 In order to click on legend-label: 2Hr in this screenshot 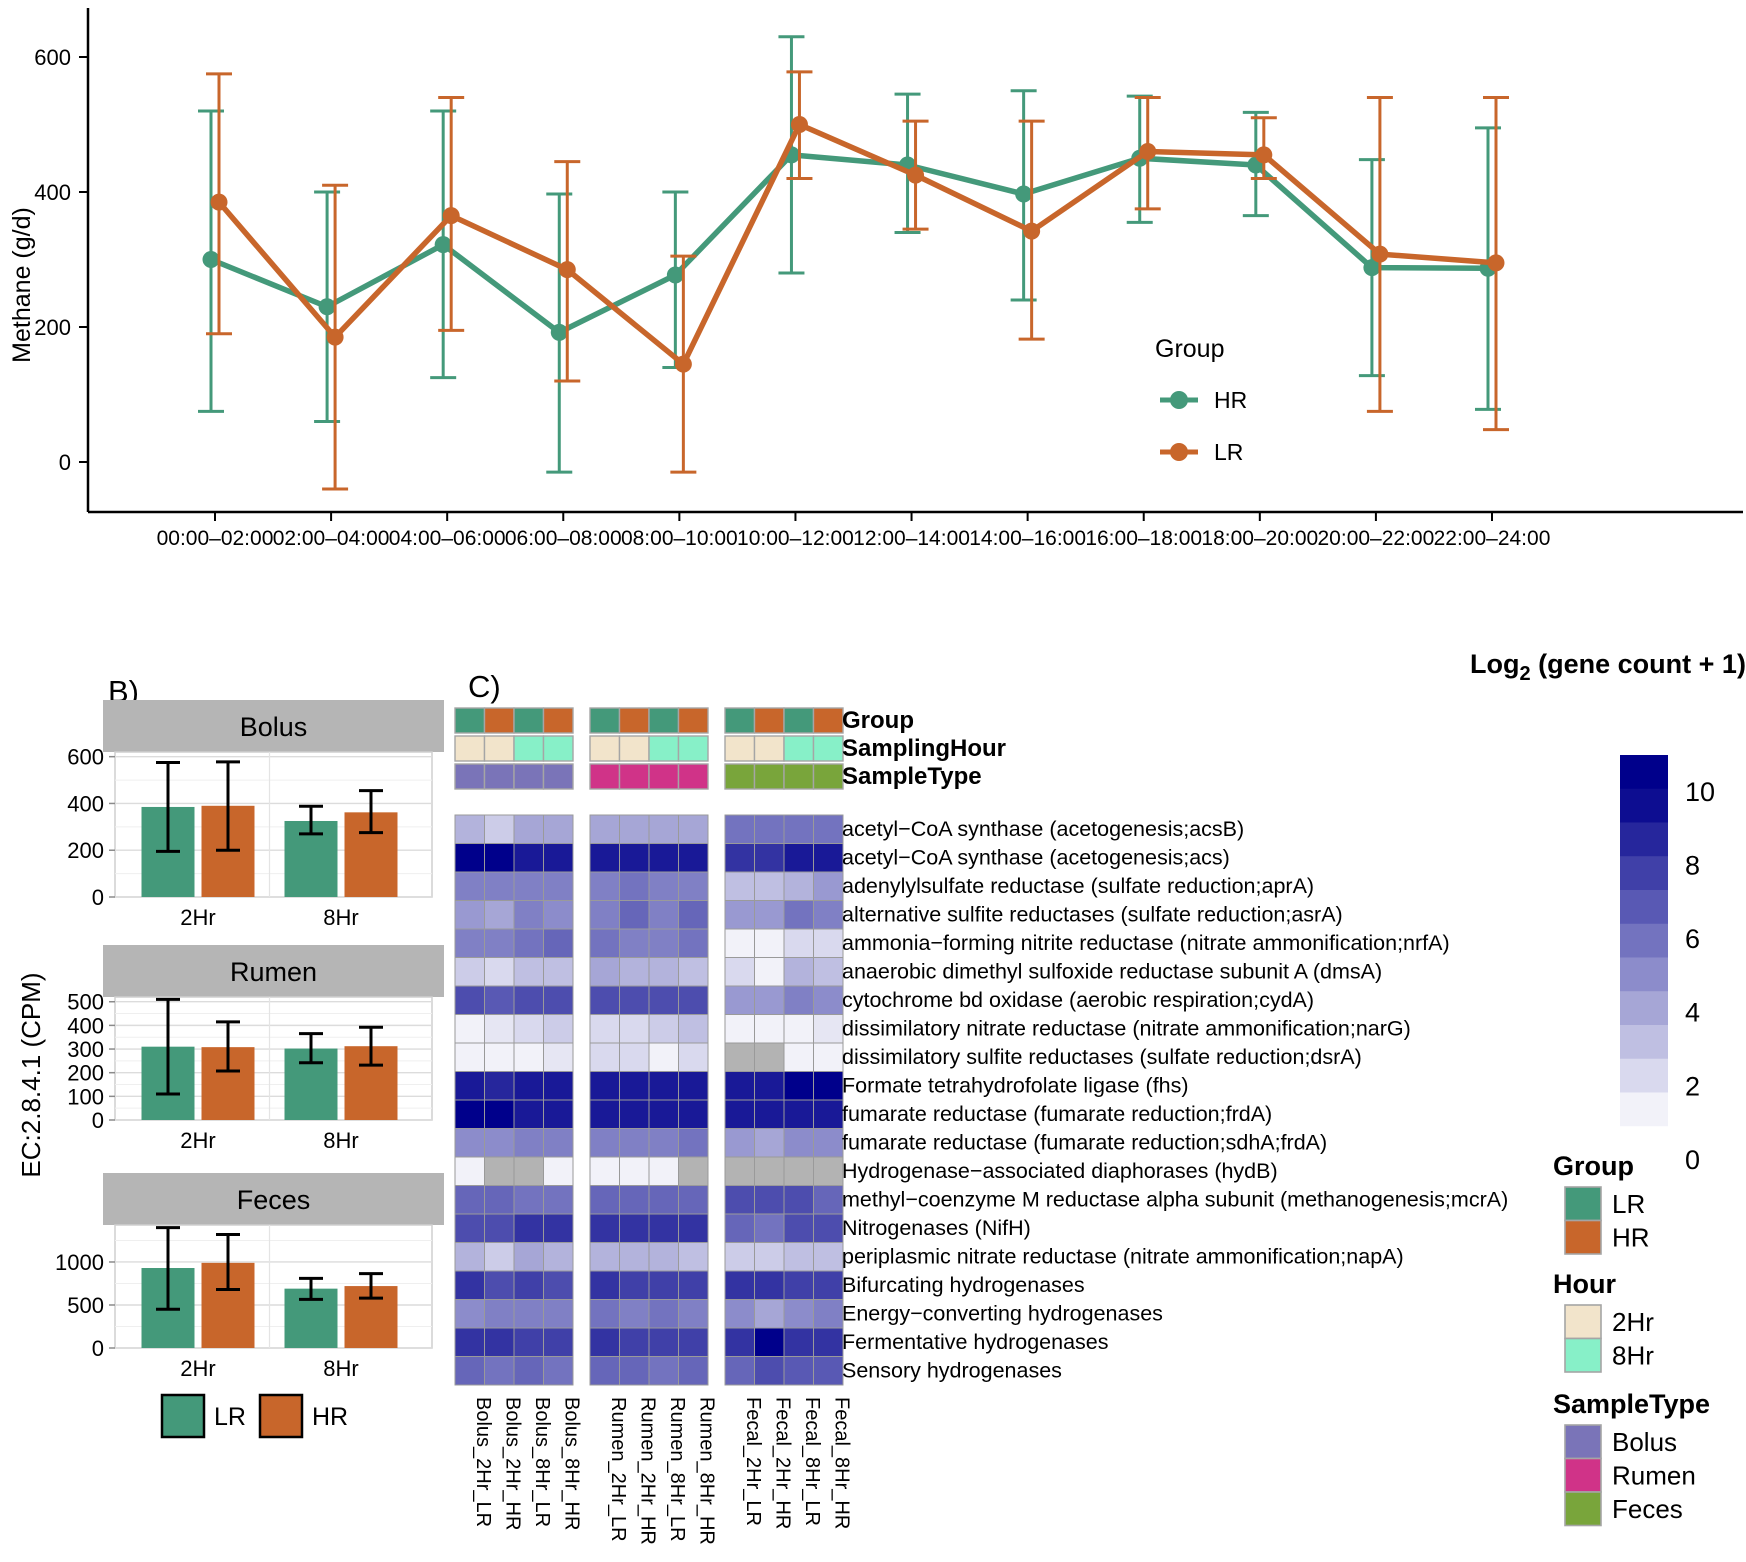, I will do `click(1633, 1322)`.